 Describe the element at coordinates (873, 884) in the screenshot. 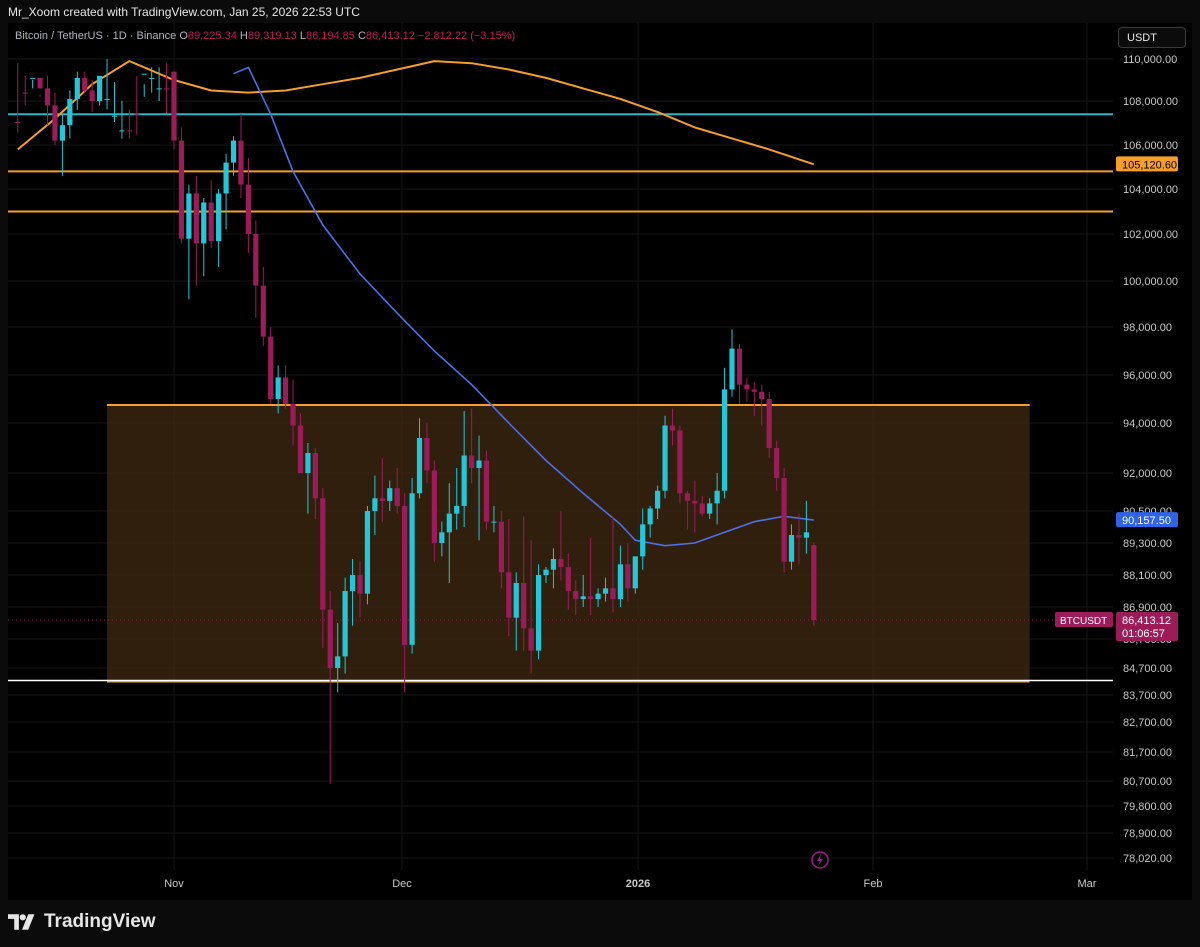

I see `time-tick-label: Feb` at that location.